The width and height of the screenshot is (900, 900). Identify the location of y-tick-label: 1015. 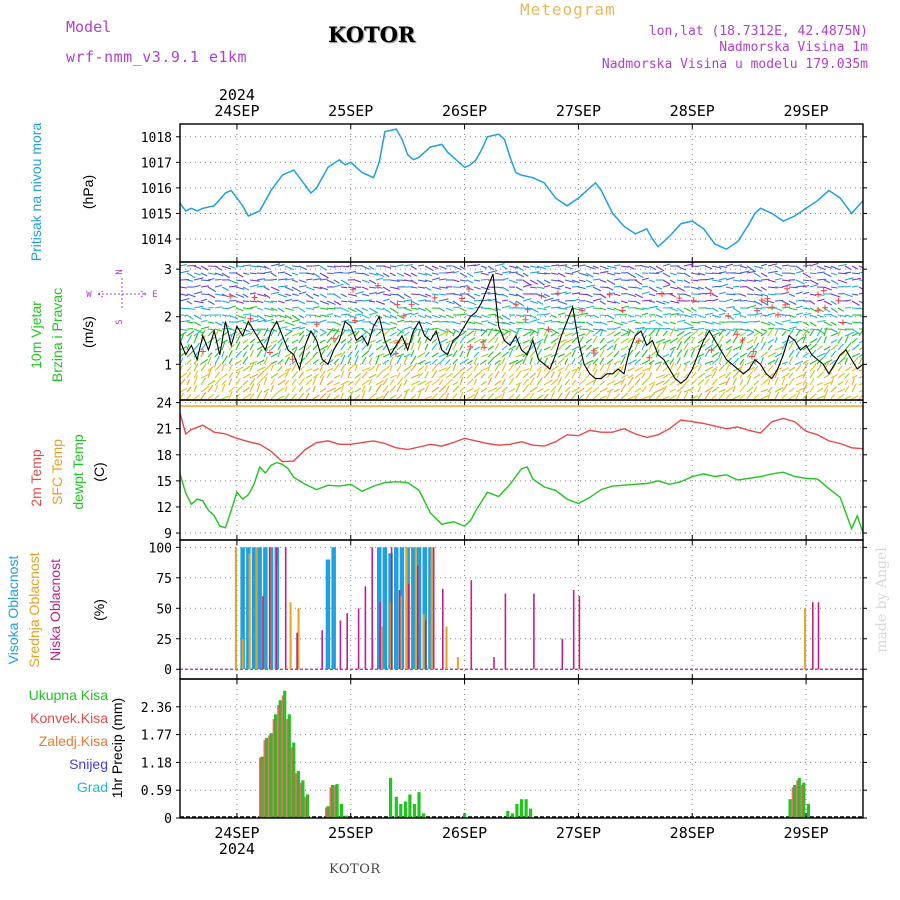
(156, 214).